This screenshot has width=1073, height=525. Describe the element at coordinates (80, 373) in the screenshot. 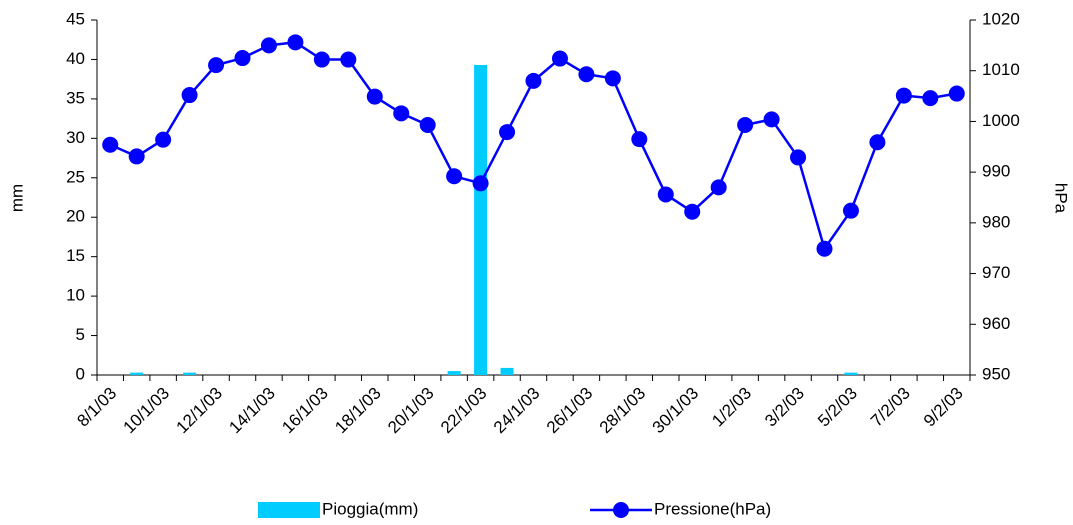

I see `y-tick-label: 0` at that location.